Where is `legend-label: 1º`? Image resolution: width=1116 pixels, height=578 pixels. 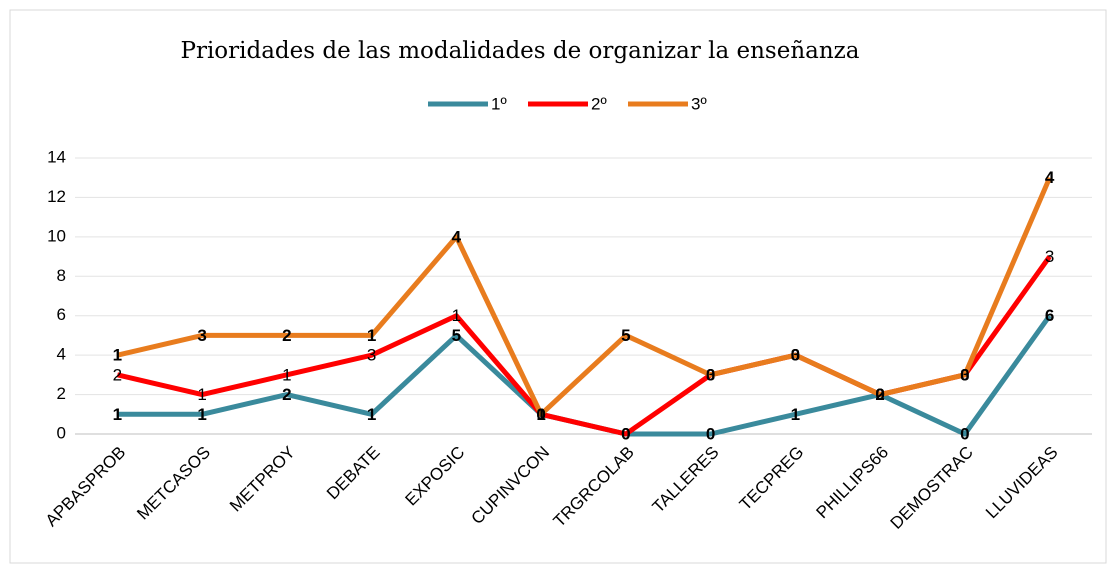 legend-label: 1º is located at coordinates (499, 103).